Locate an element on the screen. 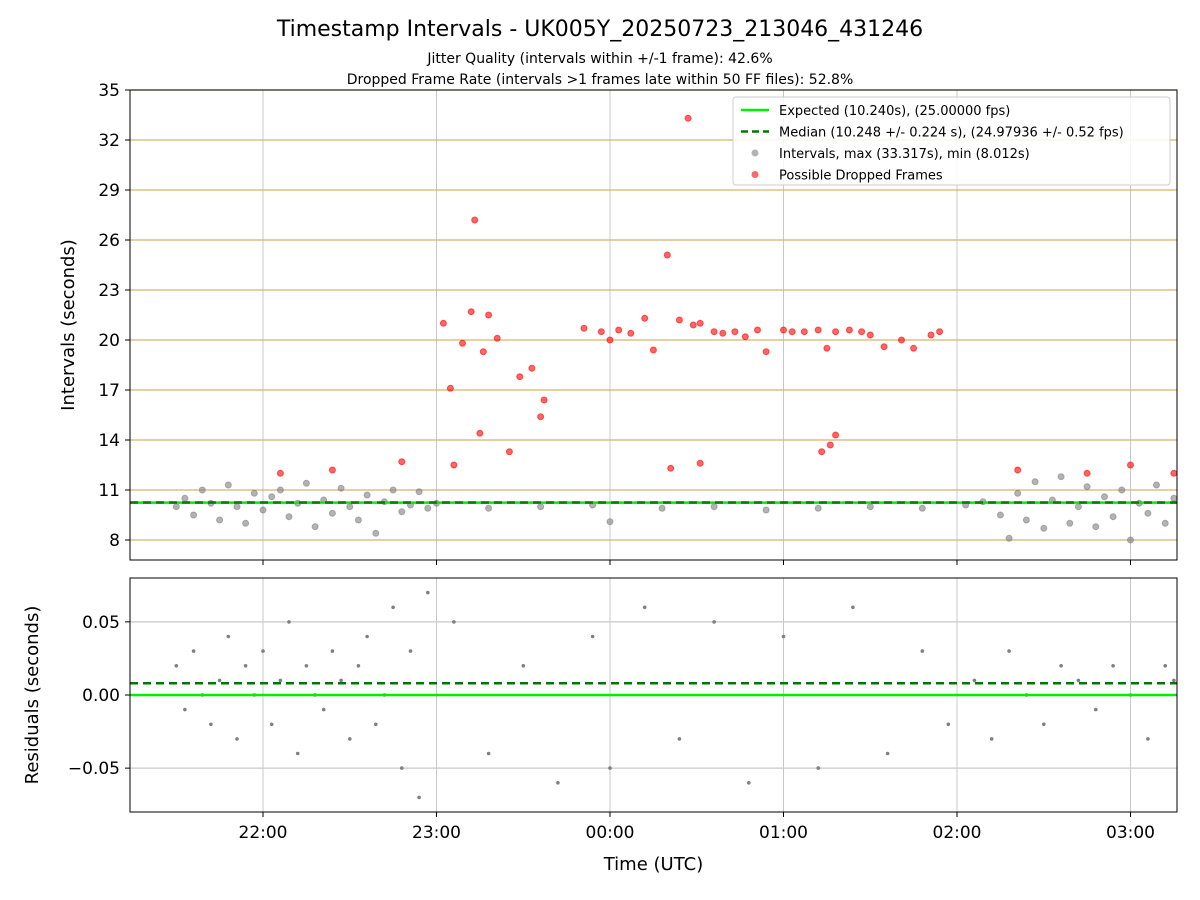 The width and height of the screenshot is (1200, 900). legend-dropped-swatch is located at coordinates (755, 174).